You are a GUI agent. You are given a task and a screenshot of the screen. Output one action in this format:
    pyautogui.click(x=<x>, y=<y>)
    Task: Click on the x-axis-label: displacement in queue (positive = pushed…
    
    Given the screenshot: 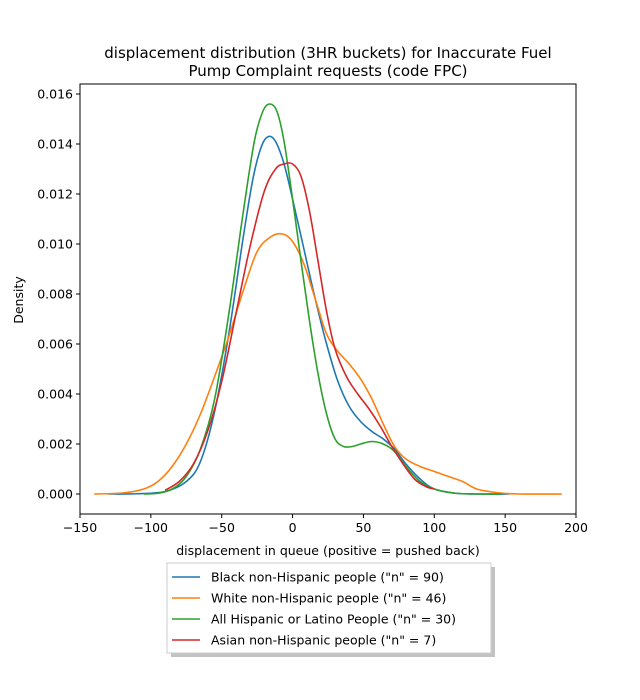 What is the action you would take?
    pyautogui.click(x=328, y=550)
    